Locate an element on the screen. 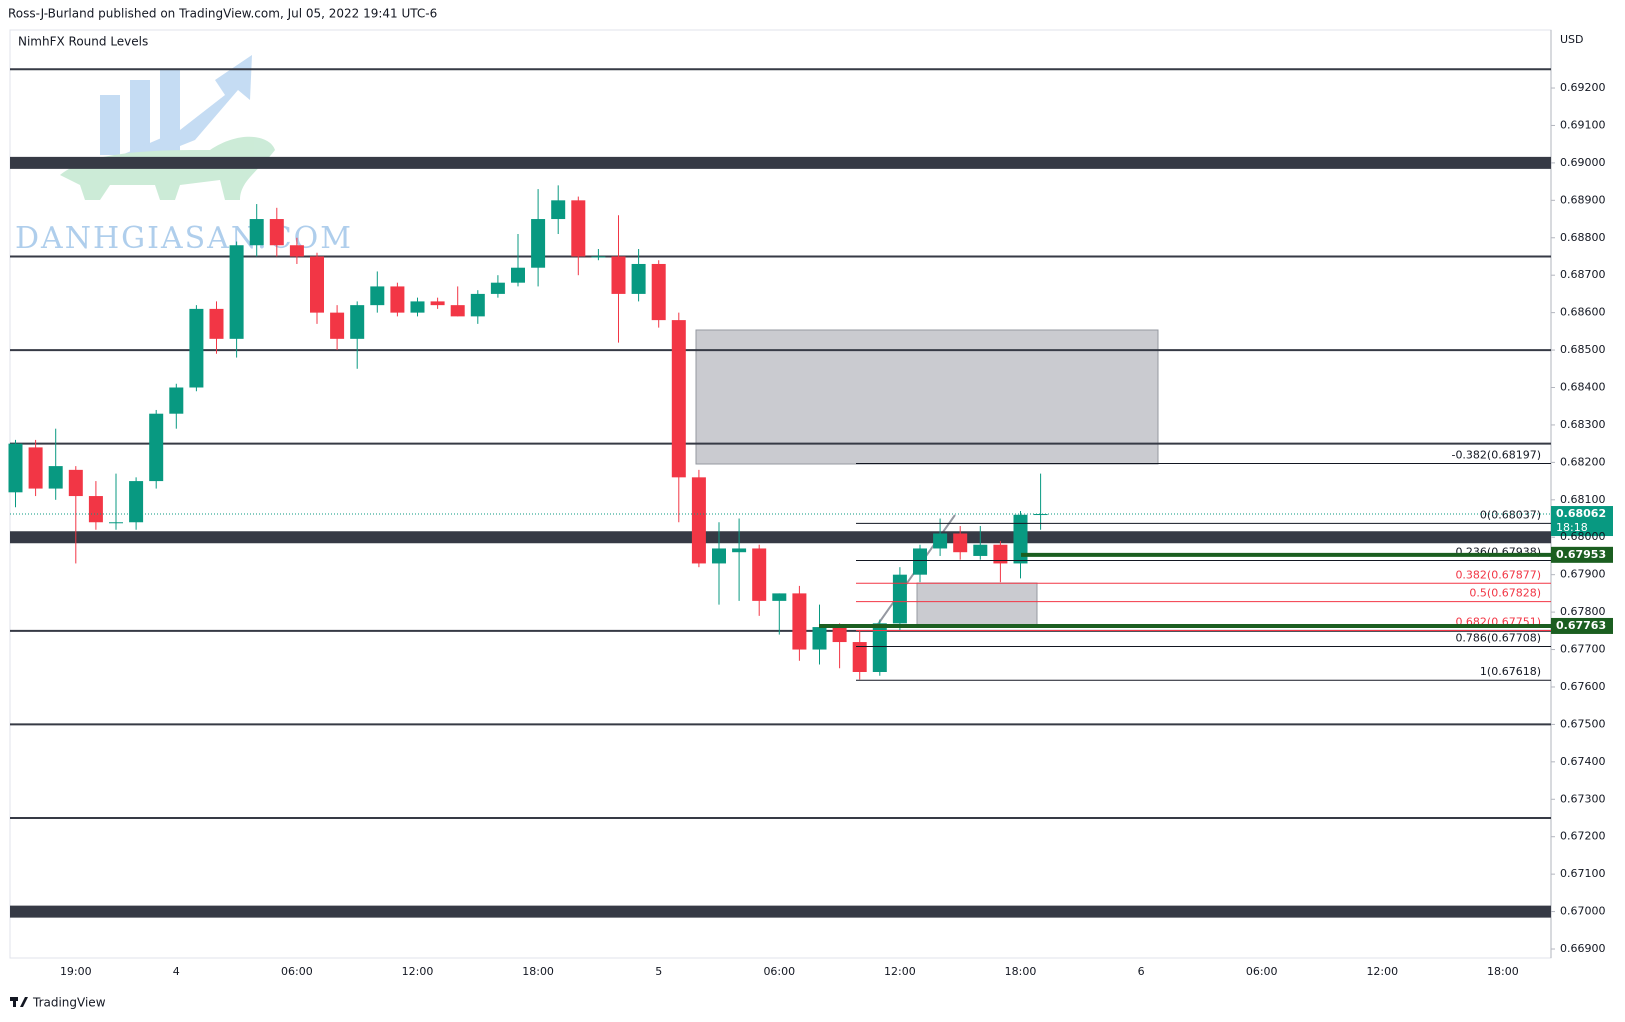  y-tick-label: 0.68000 is located at coordinates (1583, 536).